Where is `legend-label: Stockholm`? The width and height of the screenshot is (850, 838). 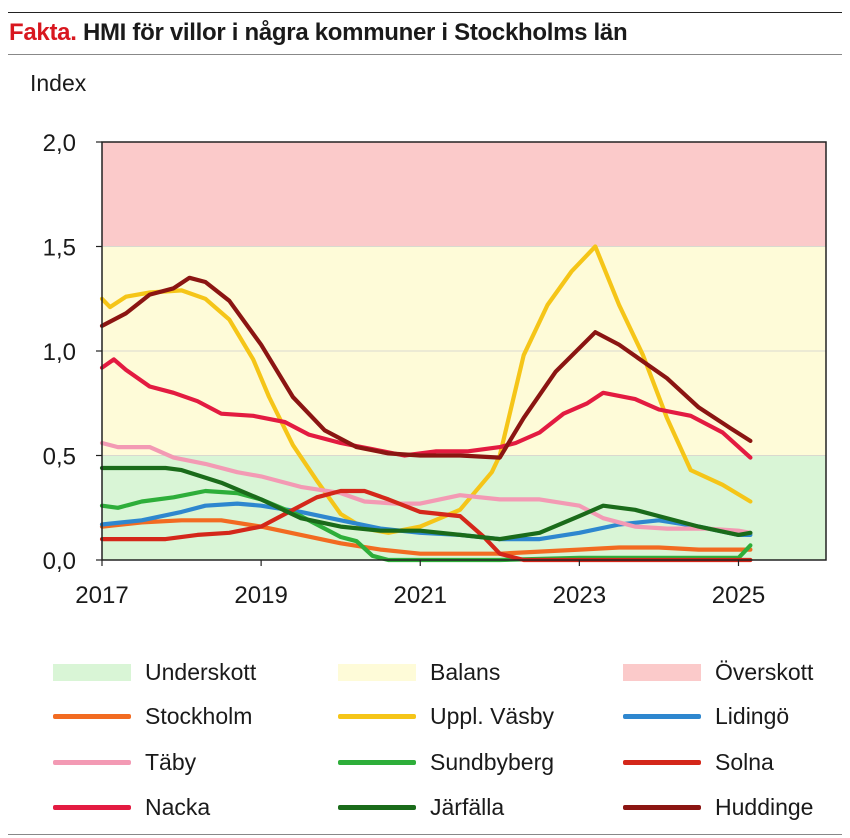
legend-label: Stockholm is located at coordinates (199, 715).